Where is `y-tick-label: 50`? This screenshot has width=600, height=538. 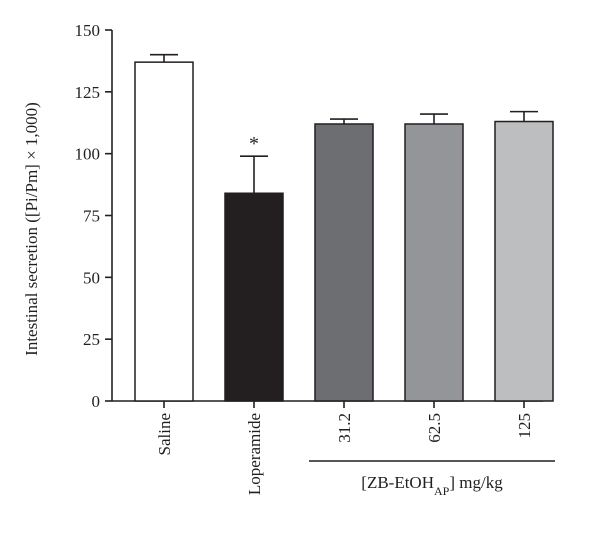 y-tick-label: 50 is located at coordinates (91, 277).